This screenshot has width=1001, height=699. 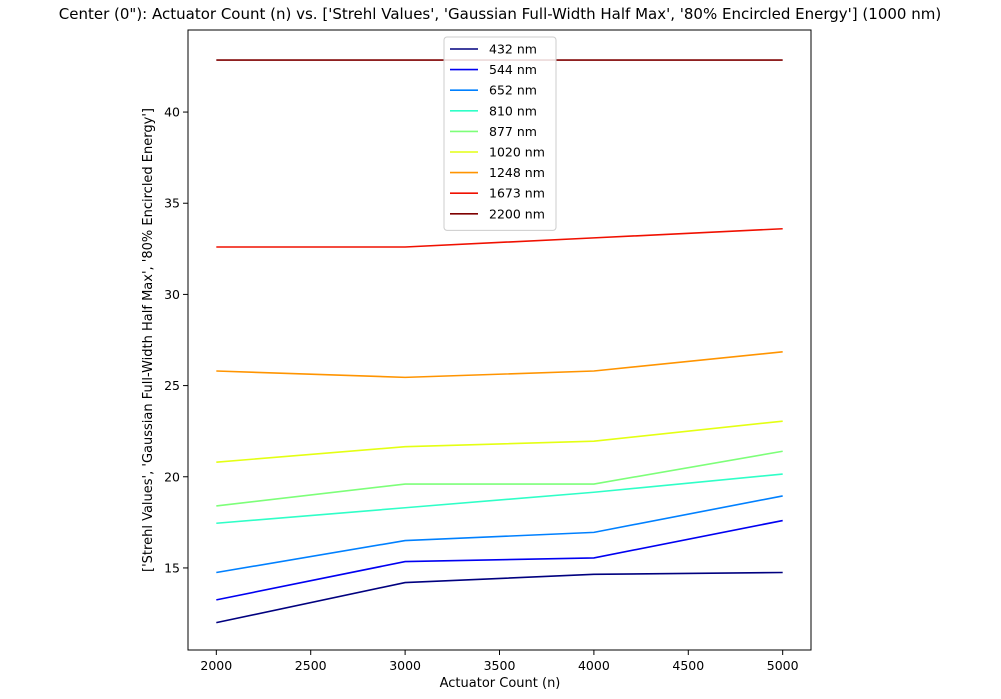 I want to click on x-tick-label: 4500, so click(x=688, y=665).